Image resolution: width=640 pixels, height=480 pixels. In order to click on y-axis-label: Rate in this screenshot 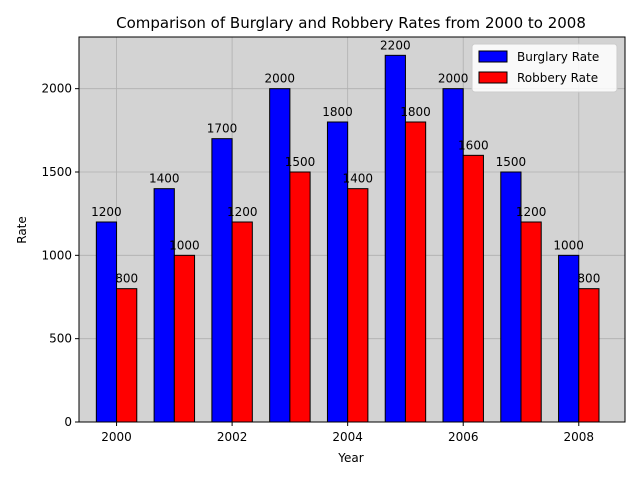, I will do `click(22, 230)`.